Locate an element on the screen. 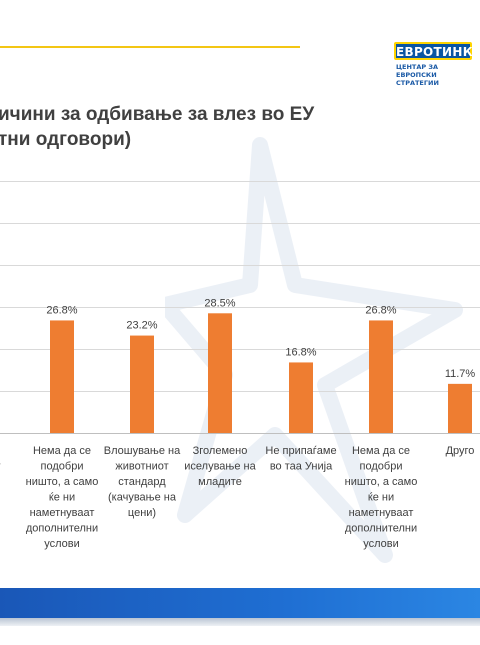 Image resolution: width=480 pixels, height=645 pixels. logo-line1: ЦЕНТАР ЗА is located at coordinates (417, 67).